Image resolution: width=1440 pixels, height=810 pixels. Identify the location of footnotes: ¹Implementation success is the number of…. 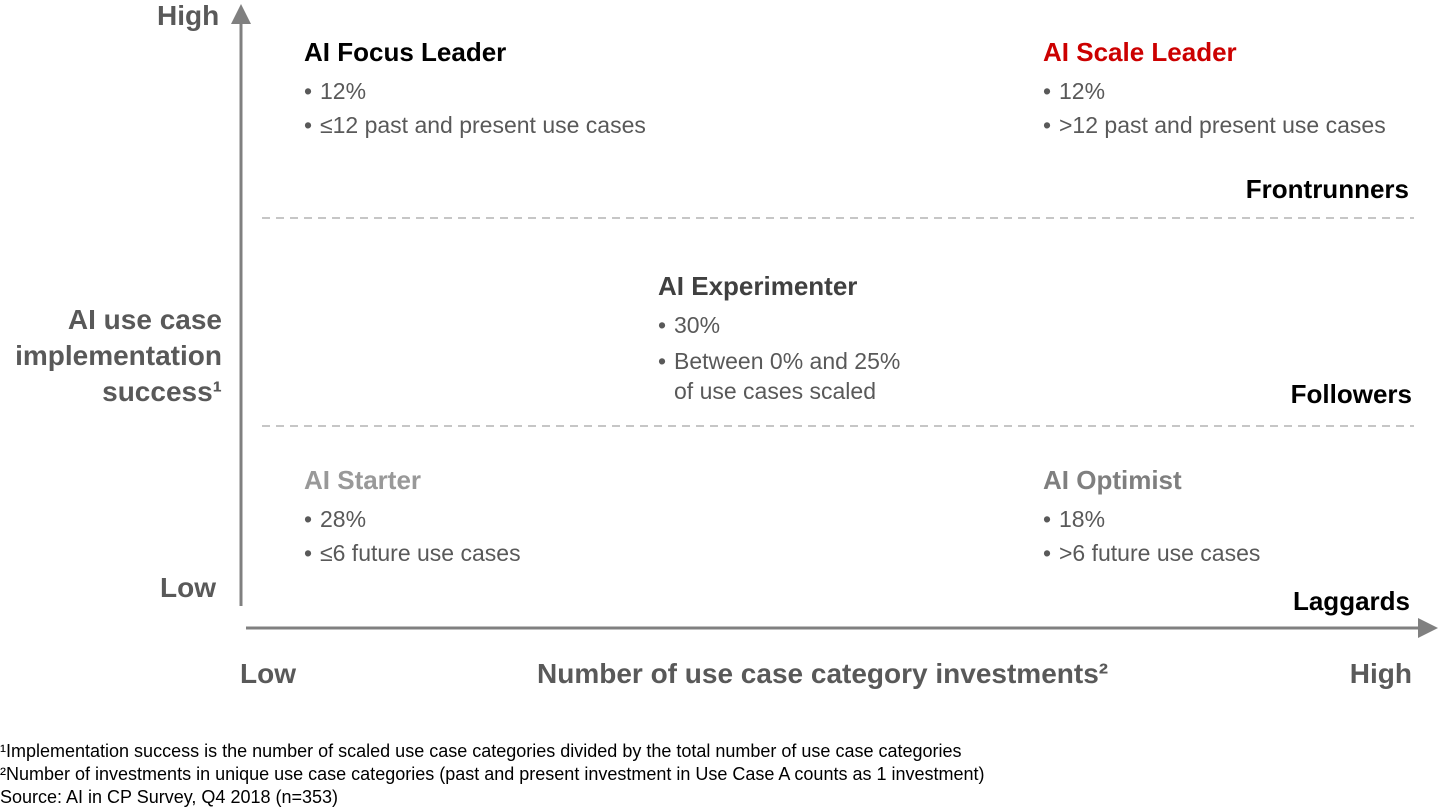
(492, 774).